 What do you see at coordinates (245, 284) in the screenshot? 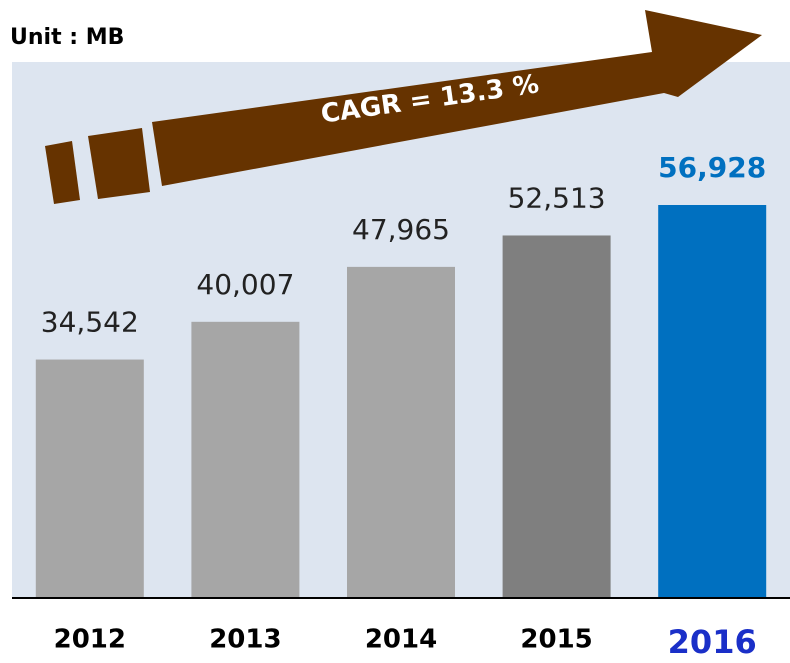
I see `value-label: 40,007` at bounding box center [245, 284].